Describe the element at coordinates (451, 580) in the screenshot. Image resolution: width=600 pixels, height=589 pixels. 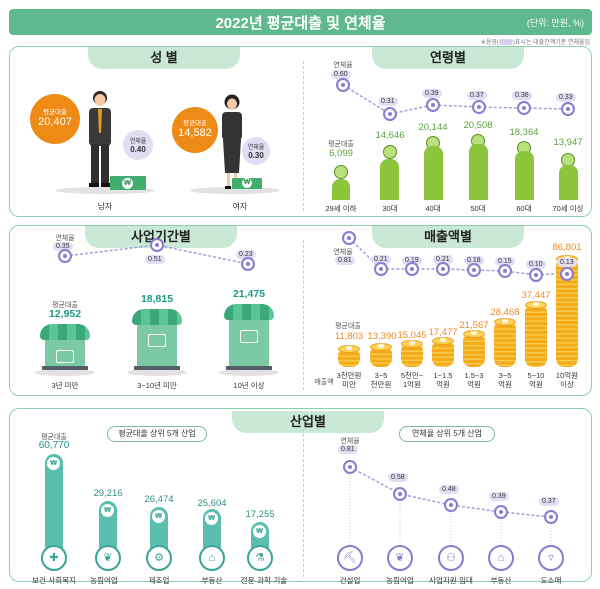
I see `industry-rate-category-2: 사업지원·임대` at that location.